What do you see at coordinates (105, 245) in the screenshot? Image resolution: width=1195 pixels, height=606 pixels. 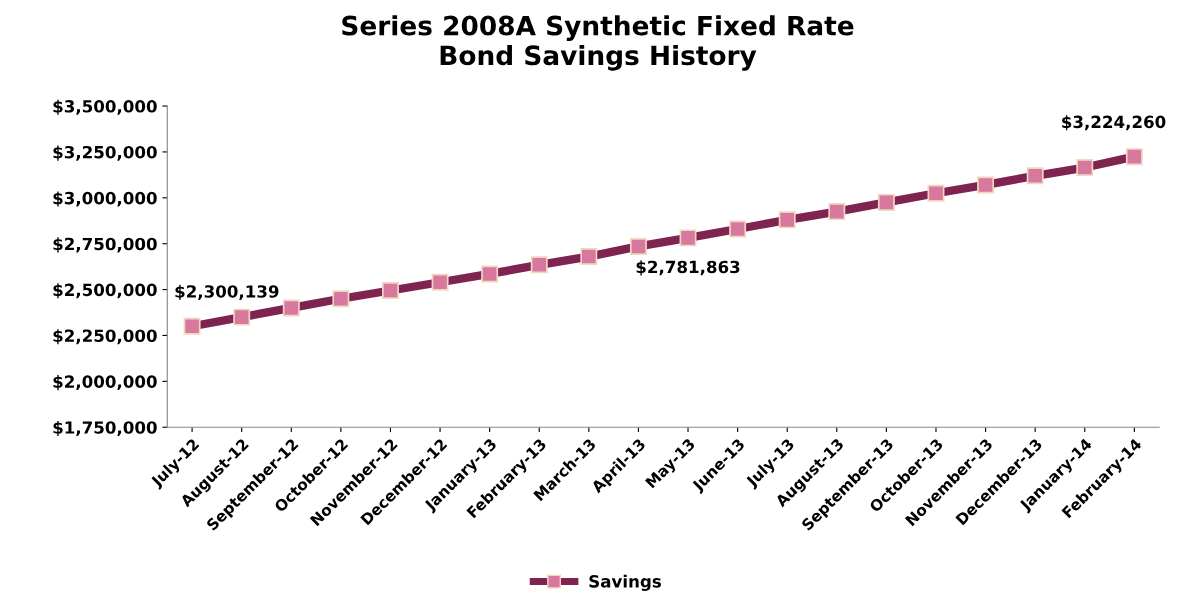 I see `y-tick-label: $2,750,000` at bounding box center [105, 245].